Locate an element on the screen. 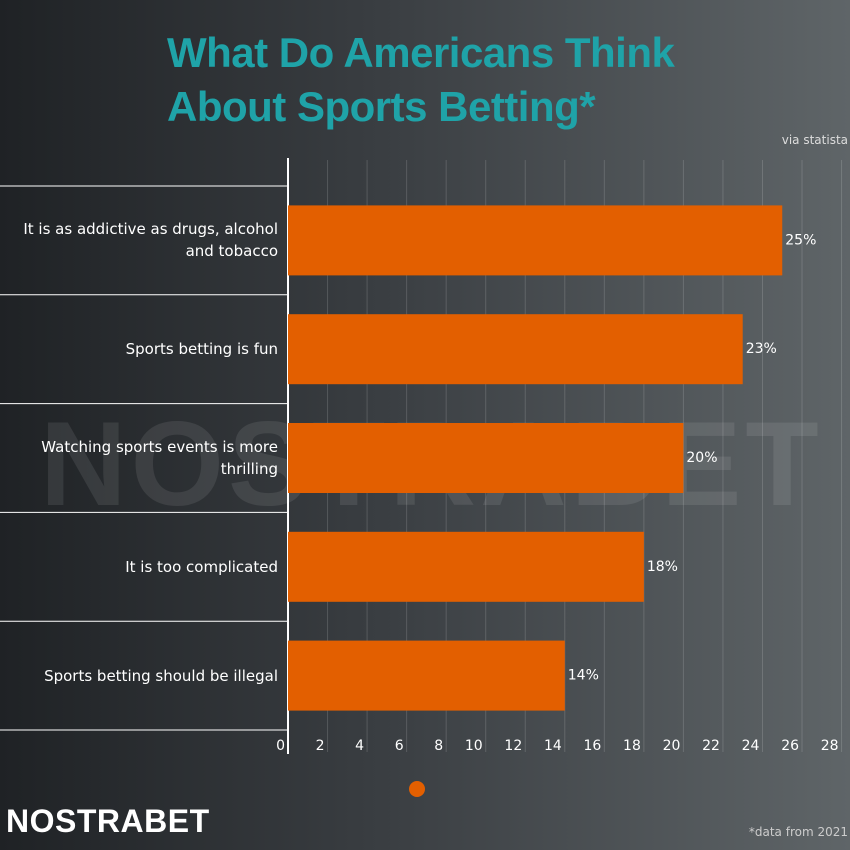 The width and height of the screenshot is (850, 850). x-tick-label: 4 is located at coordinates (359, 746).